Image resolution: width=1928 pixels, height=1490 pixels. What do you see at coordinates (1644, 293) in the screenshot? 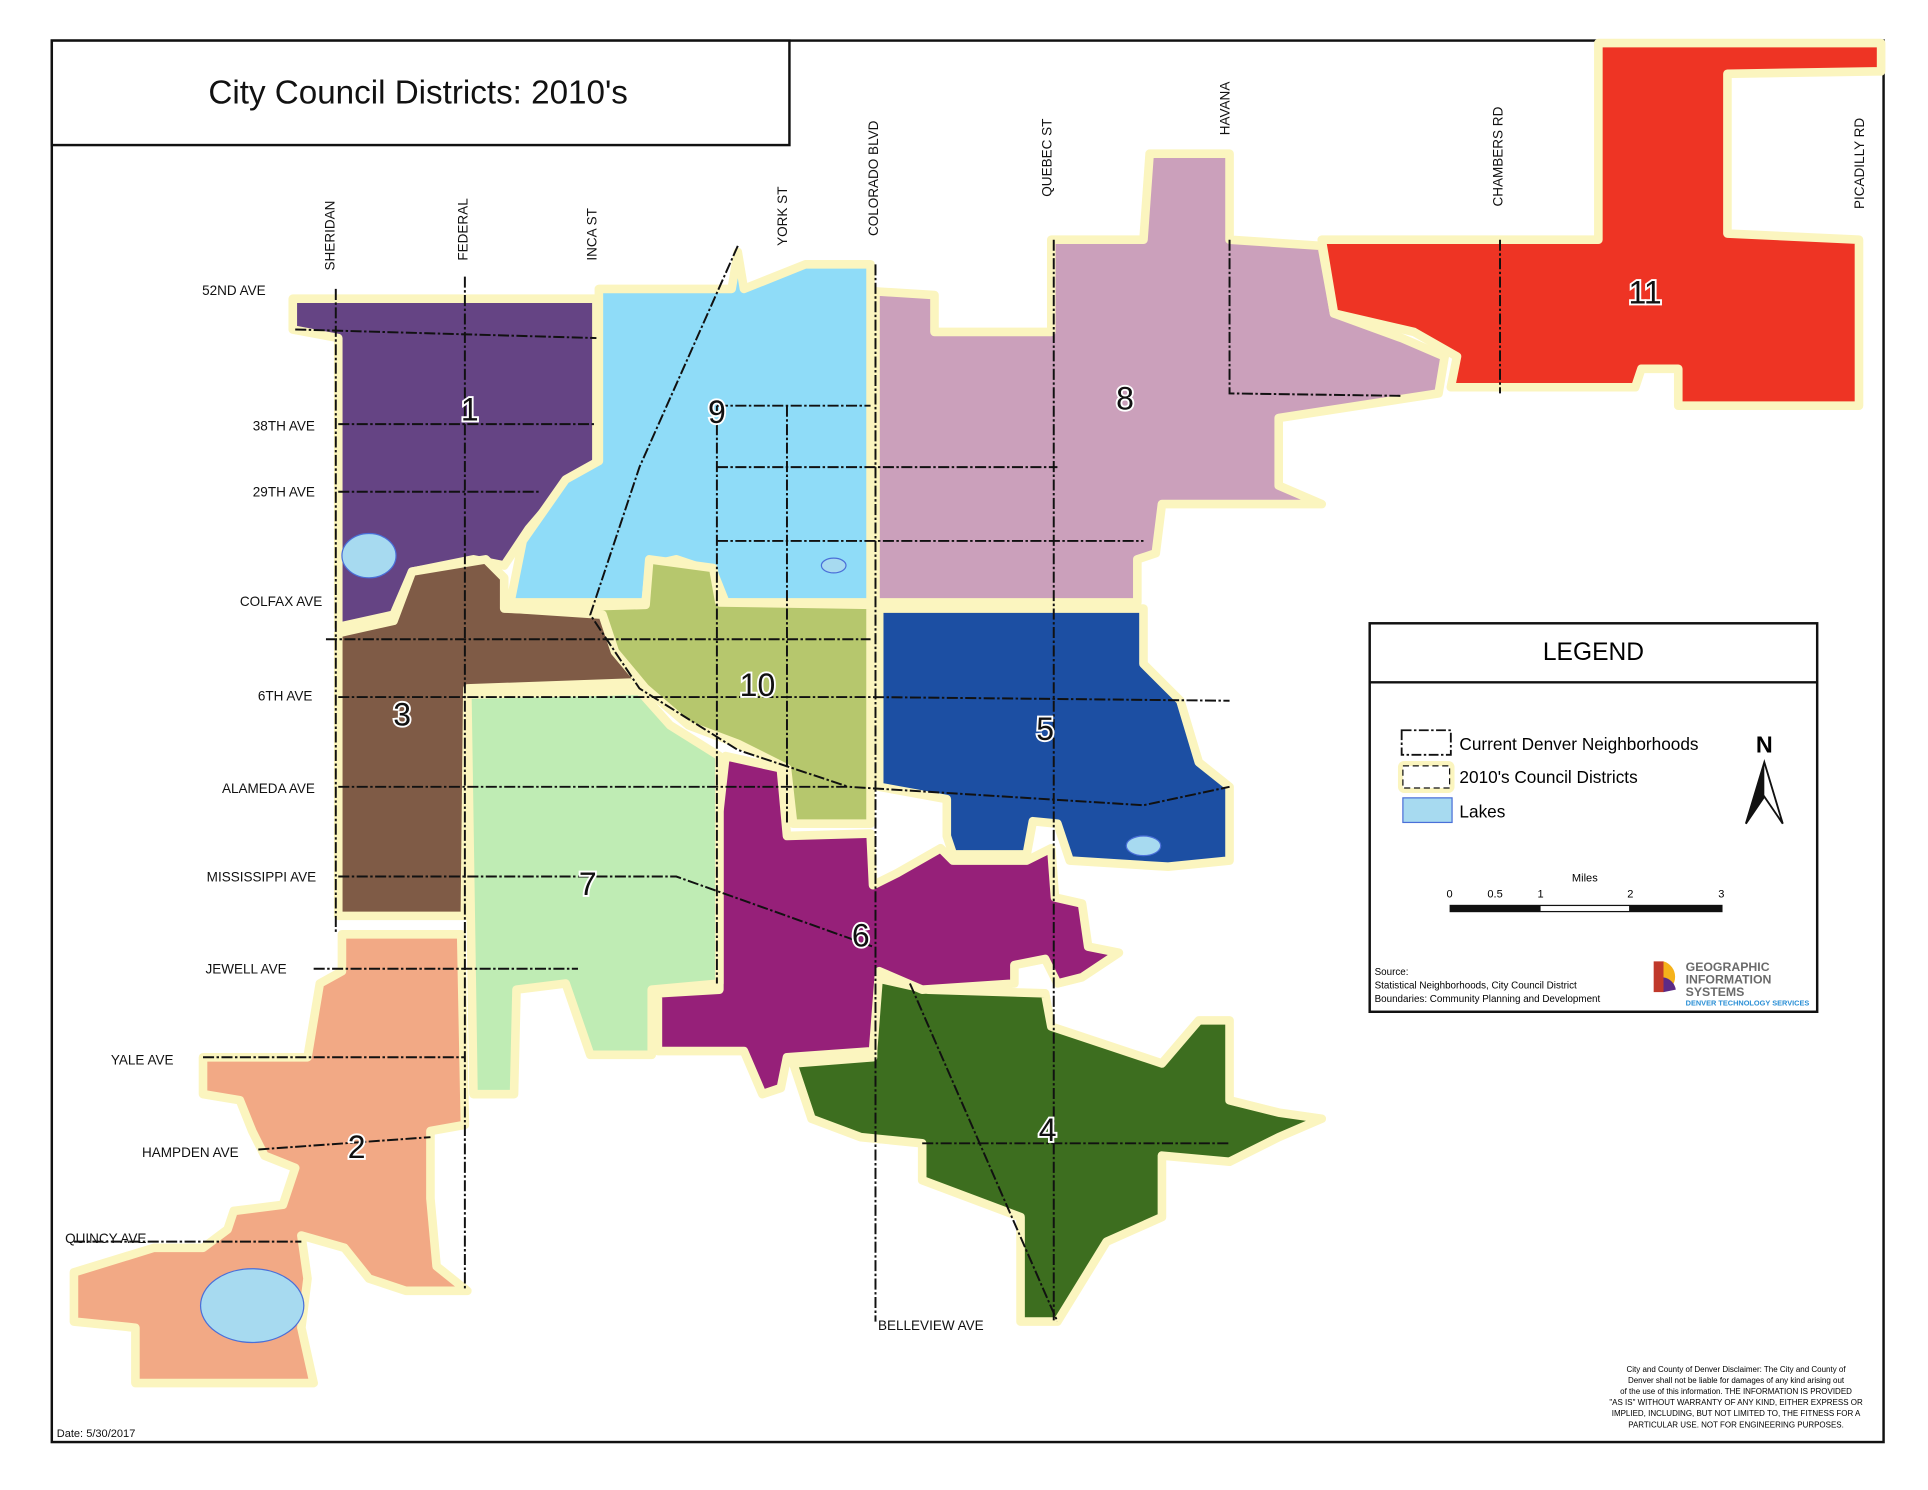
I see `district-number: 11` at bounding box center [1644, 293].